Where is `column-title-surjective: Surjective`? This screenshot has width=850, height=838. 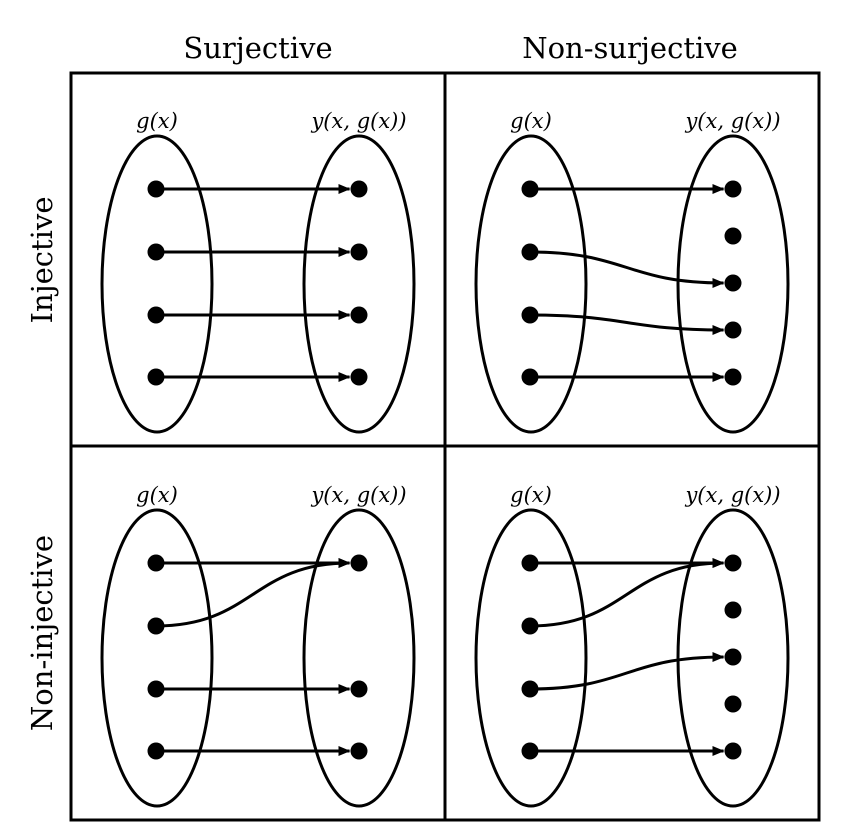
column-title-surjective: Surjective is located at coordinates (257, 48).